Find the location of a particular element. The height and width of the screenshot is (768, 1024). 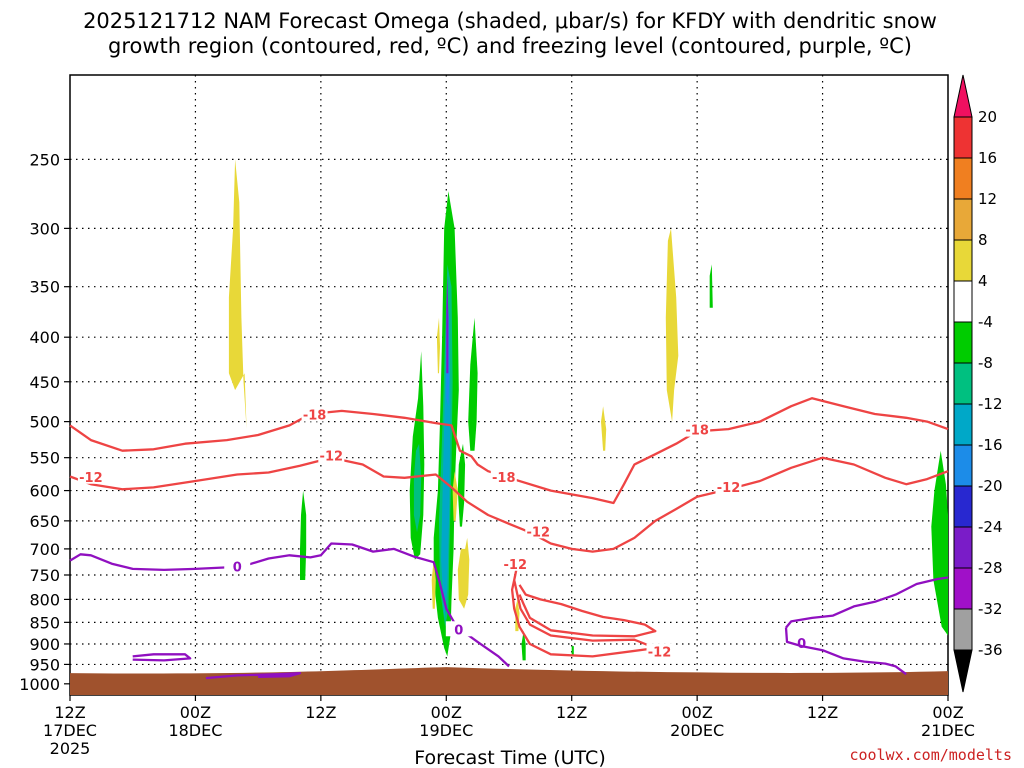

upward-motion-18dec-12z is located at coordinates (303, 535).